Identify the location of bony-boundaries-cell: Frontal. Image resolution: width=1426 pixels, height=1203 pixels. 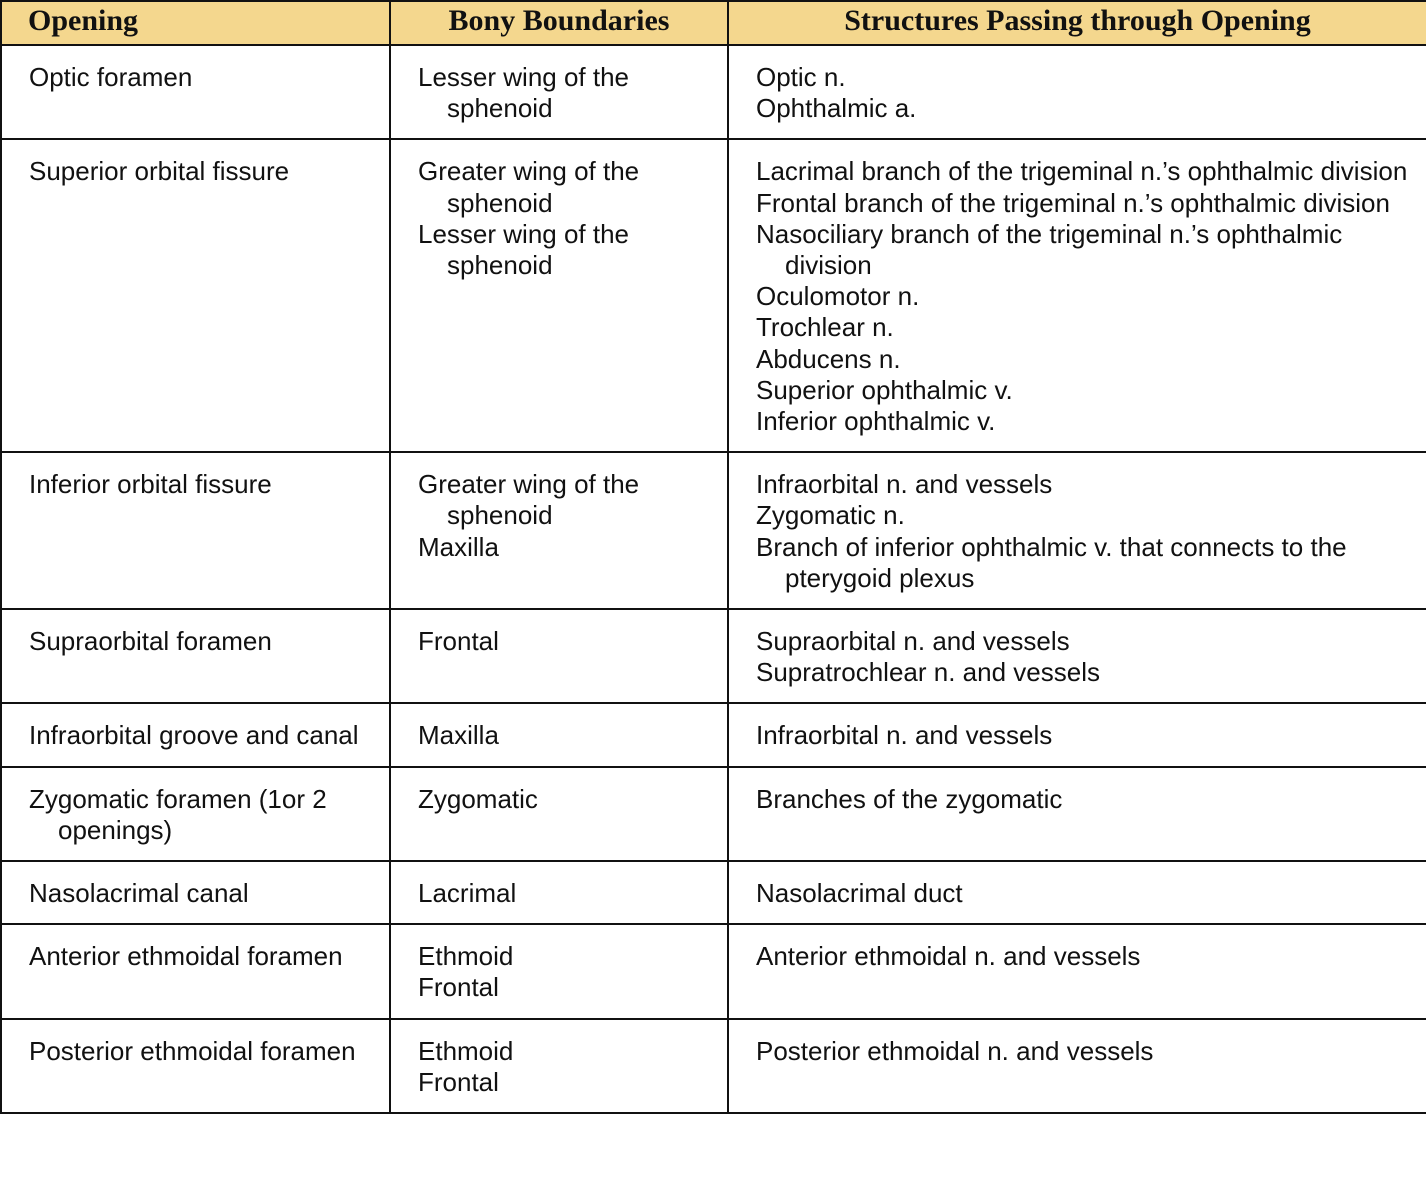
(559, 656).